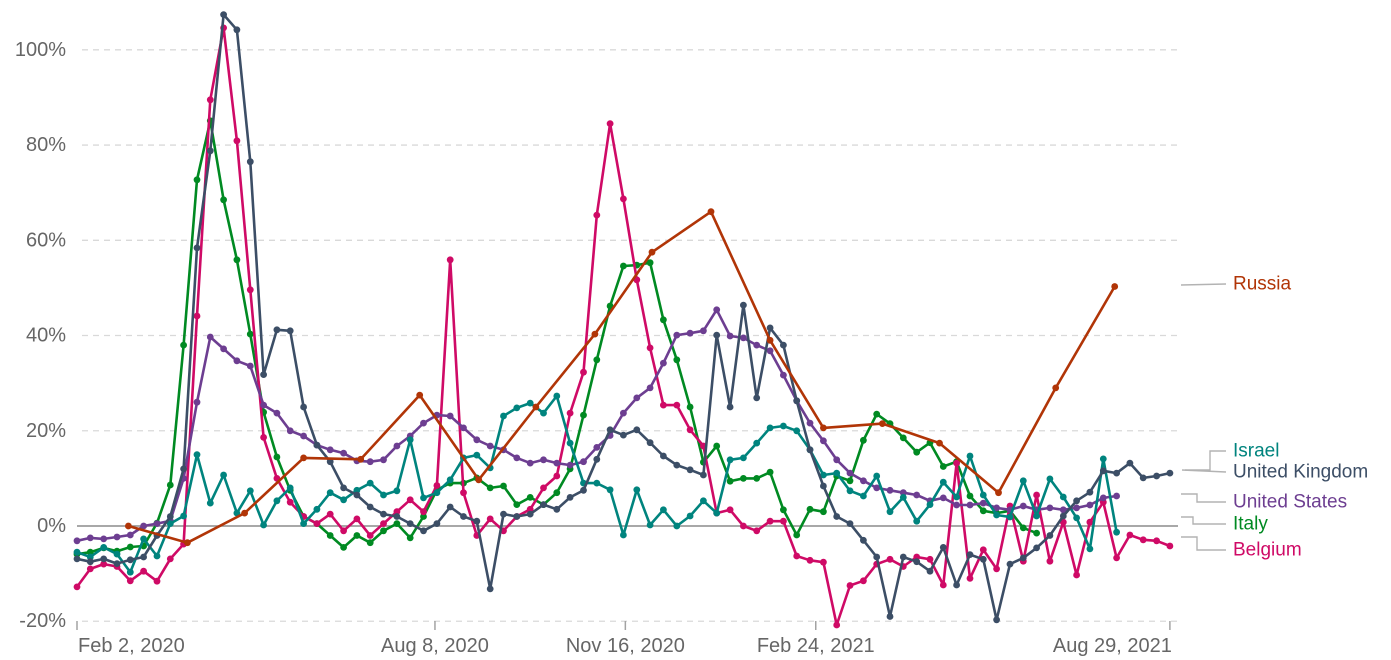 The height and width of the screenshot is (660, 1391). What do you see at coordinates (1256, 451) in the screenshot?
I see `legend-label-israel: Israel` at bounding box center [1256, 451].